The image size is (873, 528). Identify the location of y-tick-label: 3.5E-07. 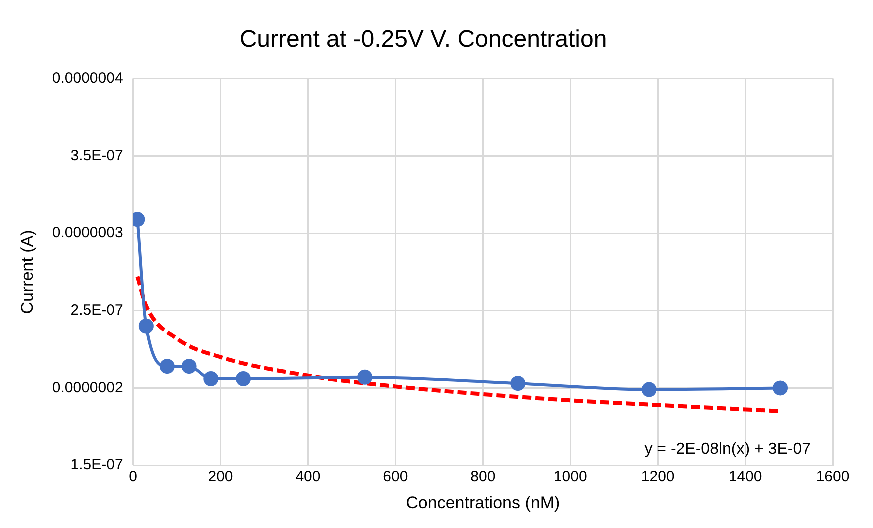
(97, 155).